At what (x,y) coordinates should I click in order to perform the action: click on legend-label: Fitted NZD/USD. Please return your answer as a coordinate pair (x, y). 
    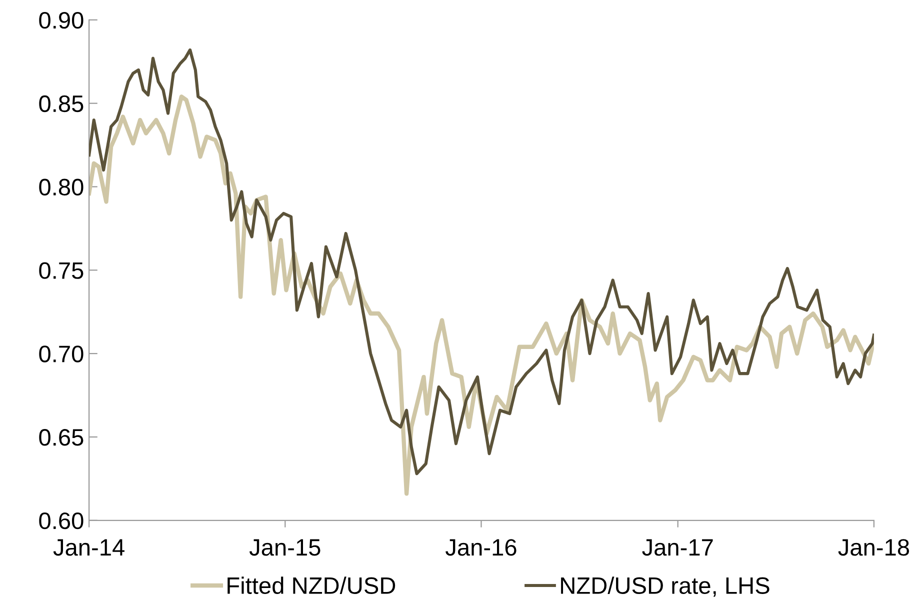
    Looking at the image, I should click on (312, 585).